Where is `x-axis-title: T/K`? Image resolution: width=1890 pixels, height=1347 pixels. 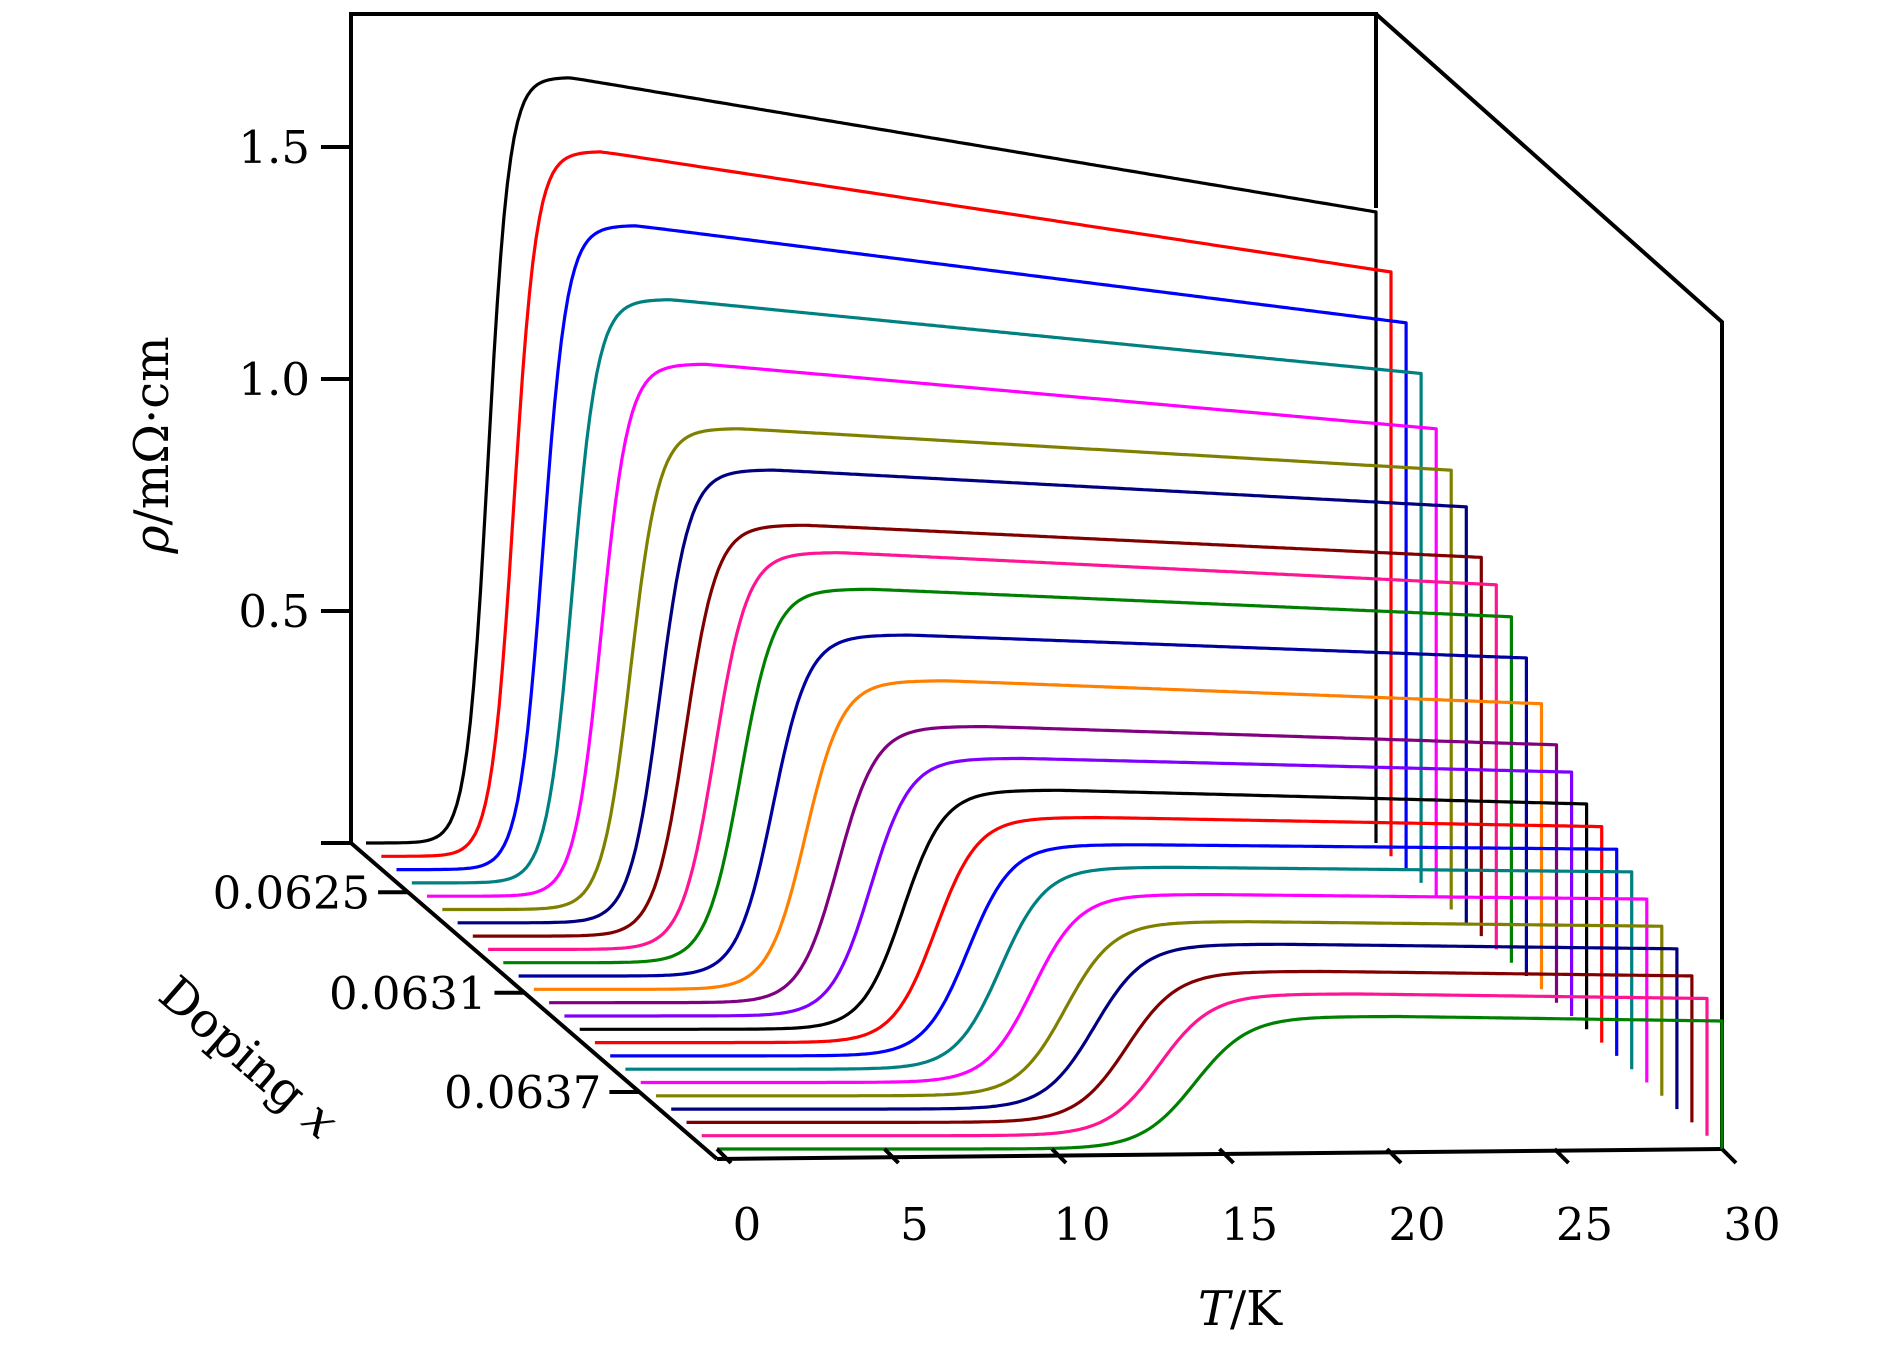
x-axis-title: T/K is located at coordinates (1240, 1309).